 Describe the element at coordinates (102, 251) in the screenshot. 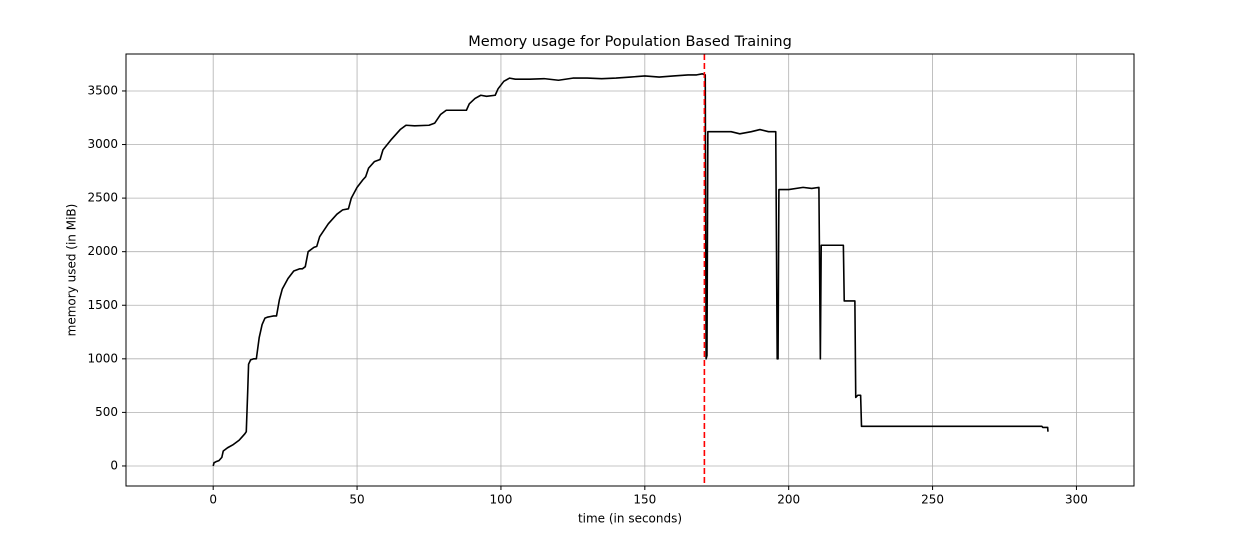

I see `y-tick-label: 2000` at that location.